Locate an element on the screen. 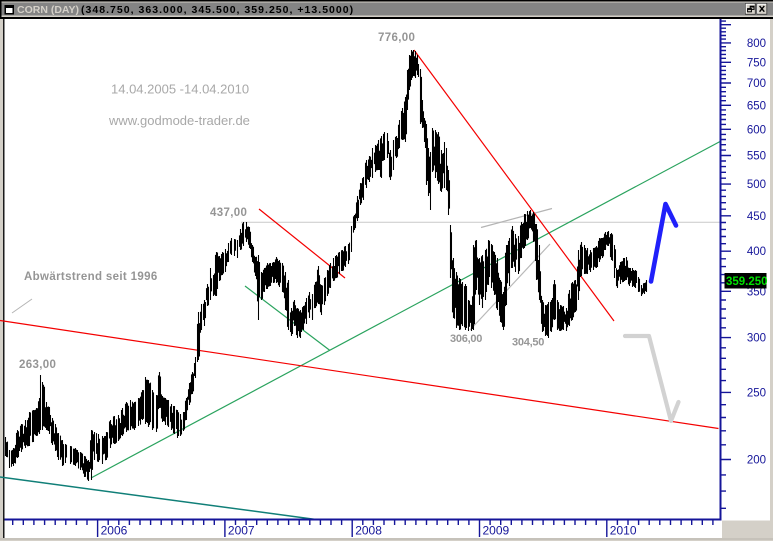 This screenshot has width=773, height=541. svg-text: 250 is located at coordinates (756, 393).